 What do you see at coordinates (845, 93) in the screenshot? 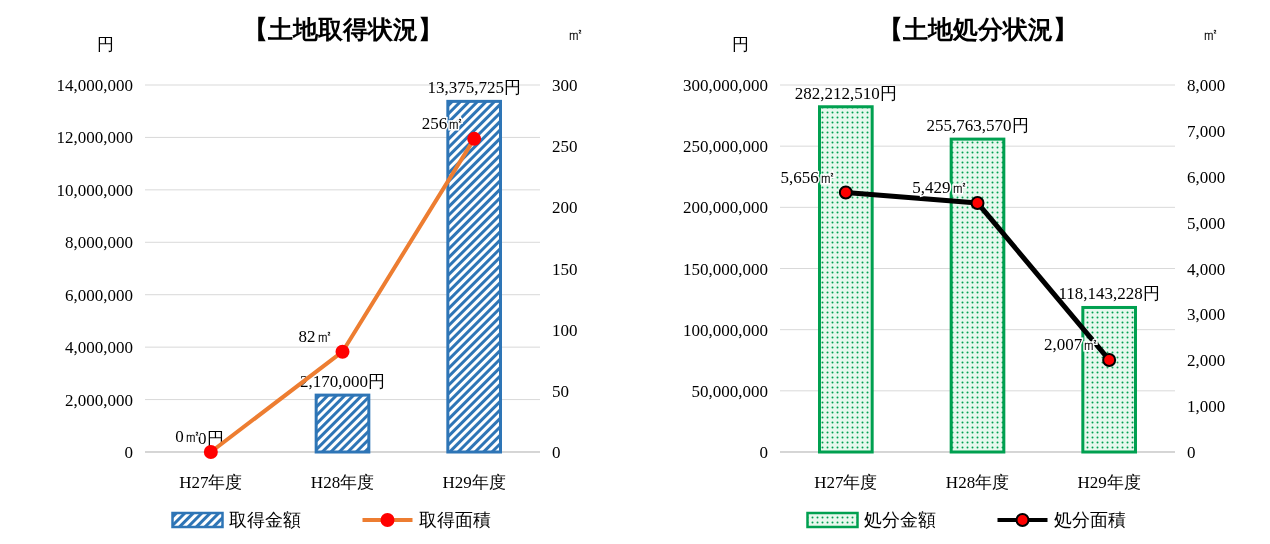
I see `data-label: 282,212,510円` at bounding box center [845, 93].